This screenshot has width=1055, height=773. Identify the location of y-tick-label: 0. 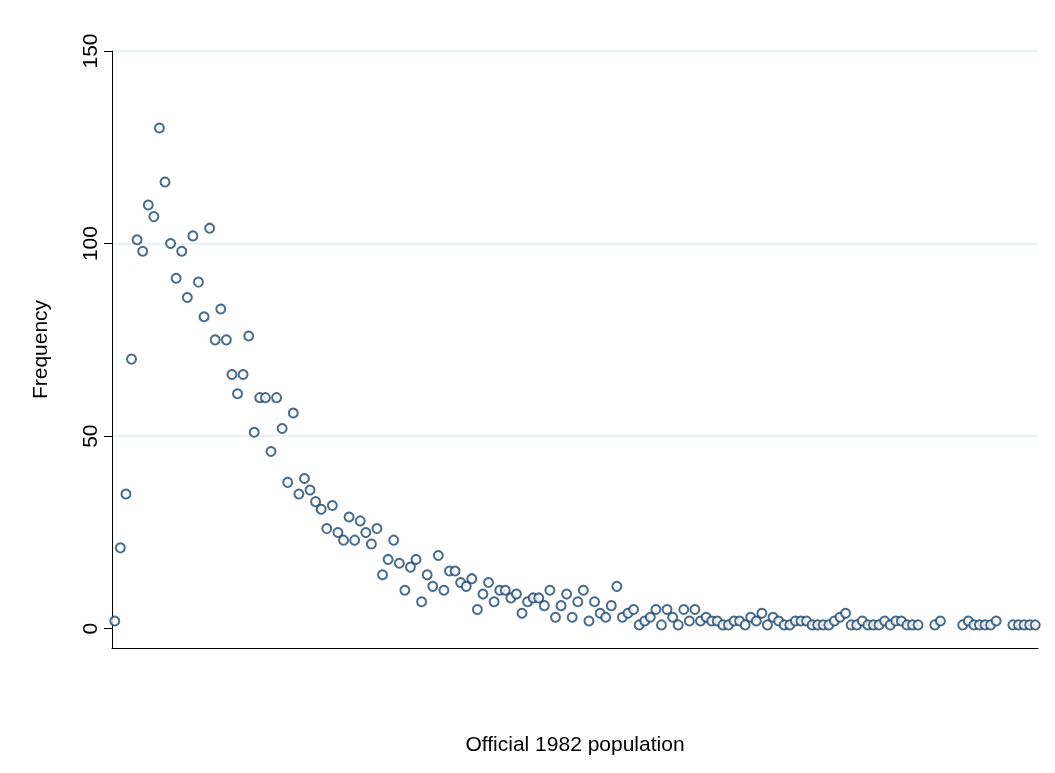
(89, 628).